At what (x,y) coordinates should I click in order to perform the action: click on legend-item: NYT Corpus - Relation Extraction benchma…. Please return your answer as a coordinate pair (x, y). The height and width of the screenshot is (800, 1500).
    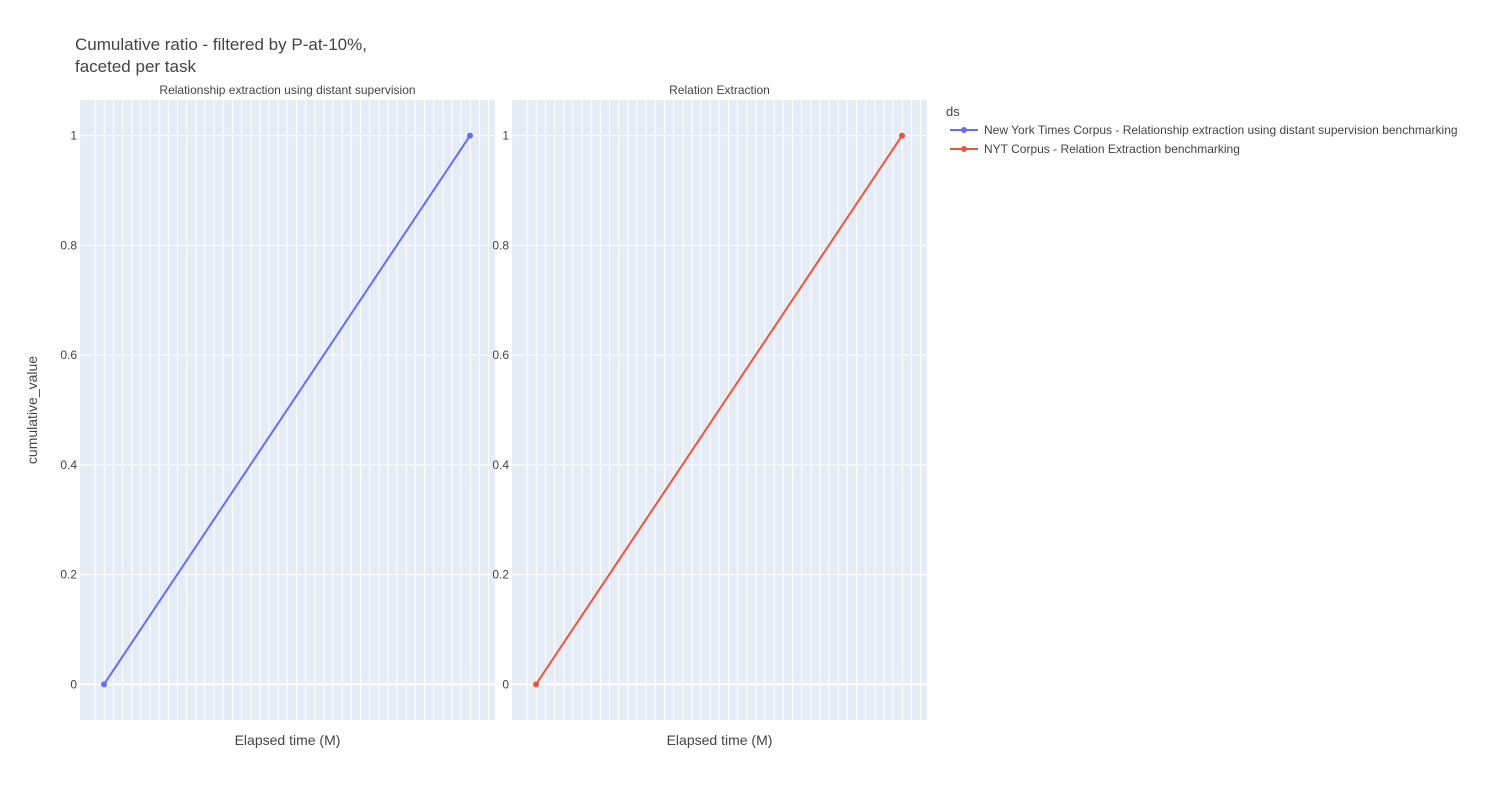
    Looking at the image, I should click on (1095, 149).